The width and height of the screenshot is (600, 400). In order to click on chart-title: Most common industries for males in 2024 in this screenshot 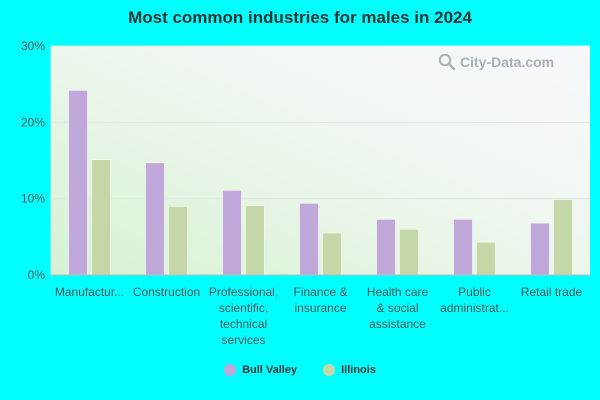, I will do `click(300, 17)`.